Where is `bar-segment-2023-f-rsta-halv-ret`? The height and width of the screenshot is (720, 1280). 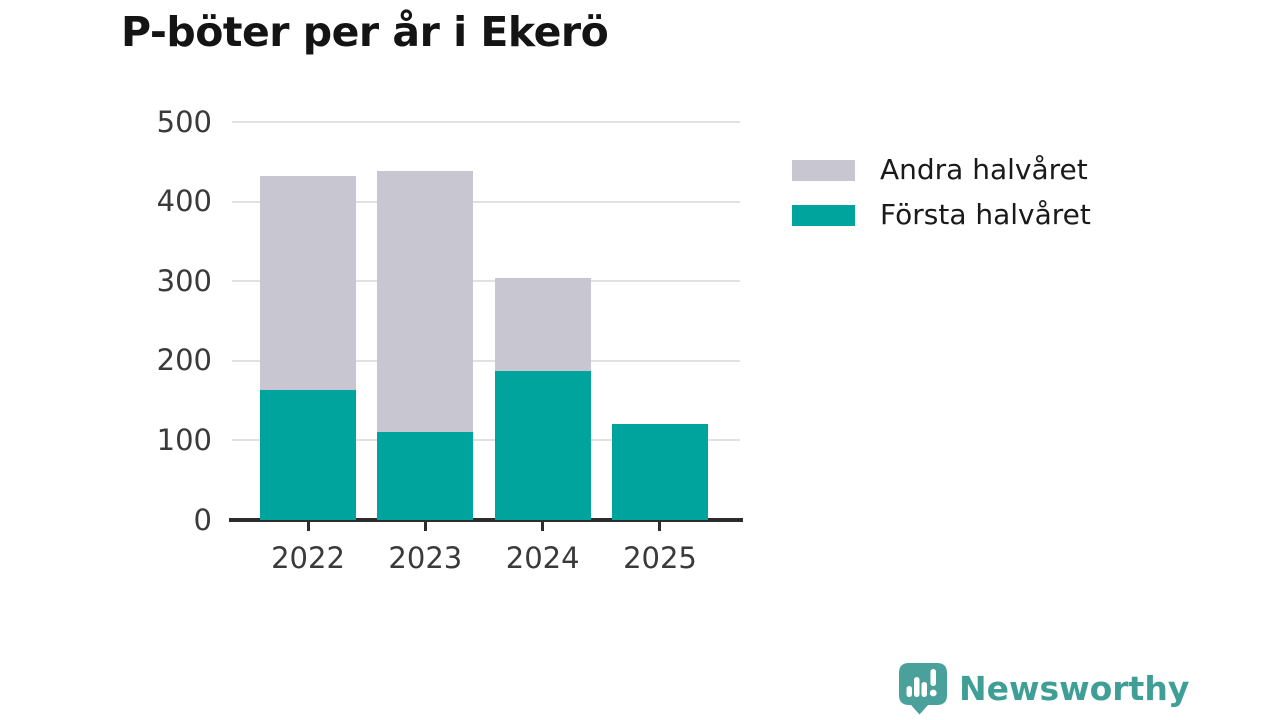 bar-segment-2023-f-rsta-halv-ret is located at coordinates (425, 475).